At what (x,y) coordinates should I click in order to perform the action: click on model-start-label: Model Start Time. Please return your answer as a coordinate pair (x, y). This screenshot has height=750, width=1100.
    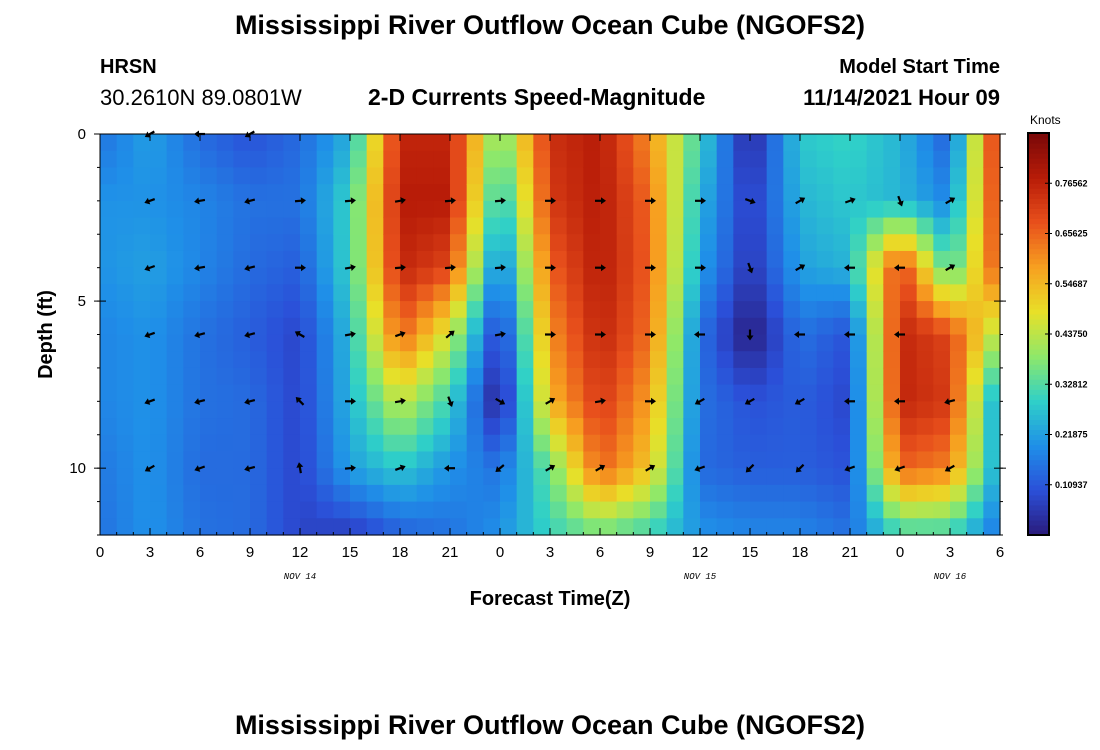
    Looking at the image, I should click on (919, 67).